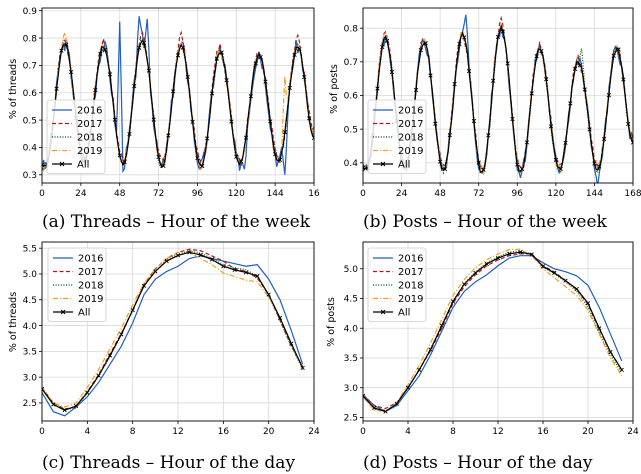 This screenshot has height=474, width=641. What do you see at coordinates (30, 353) in the screenshot?
I see `ytick-label: 3.5` at bounding box center [30, 353].